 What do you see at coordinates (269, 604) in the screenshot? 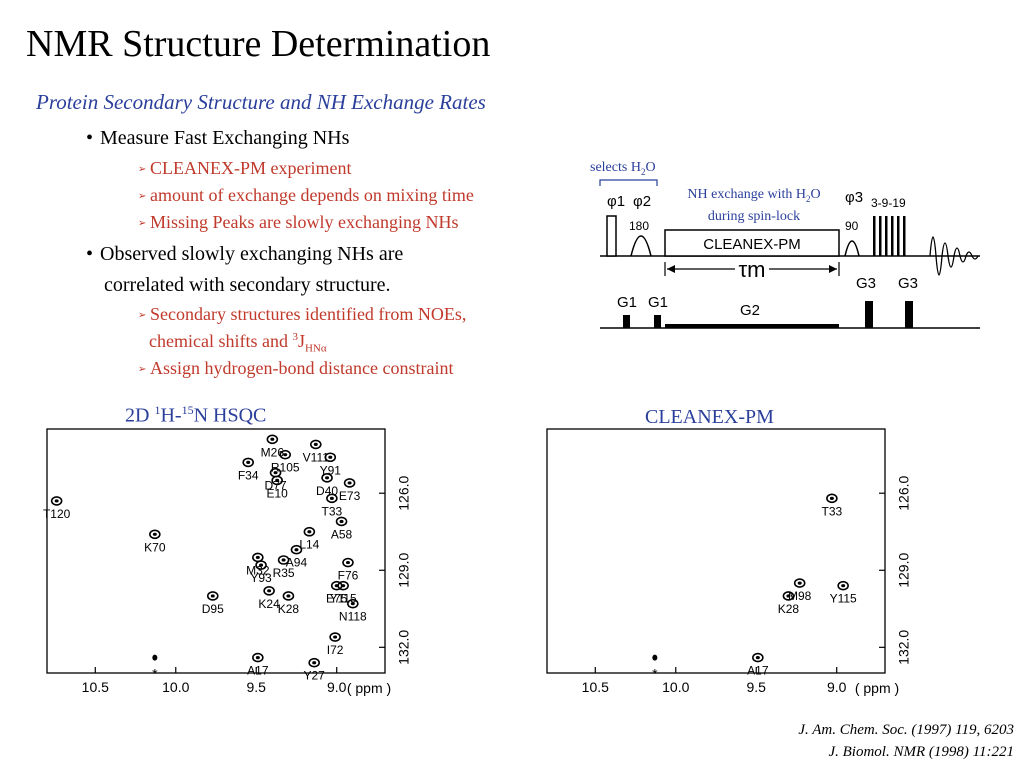
I see `peak-label: K24` at bounding box center [269, 604].